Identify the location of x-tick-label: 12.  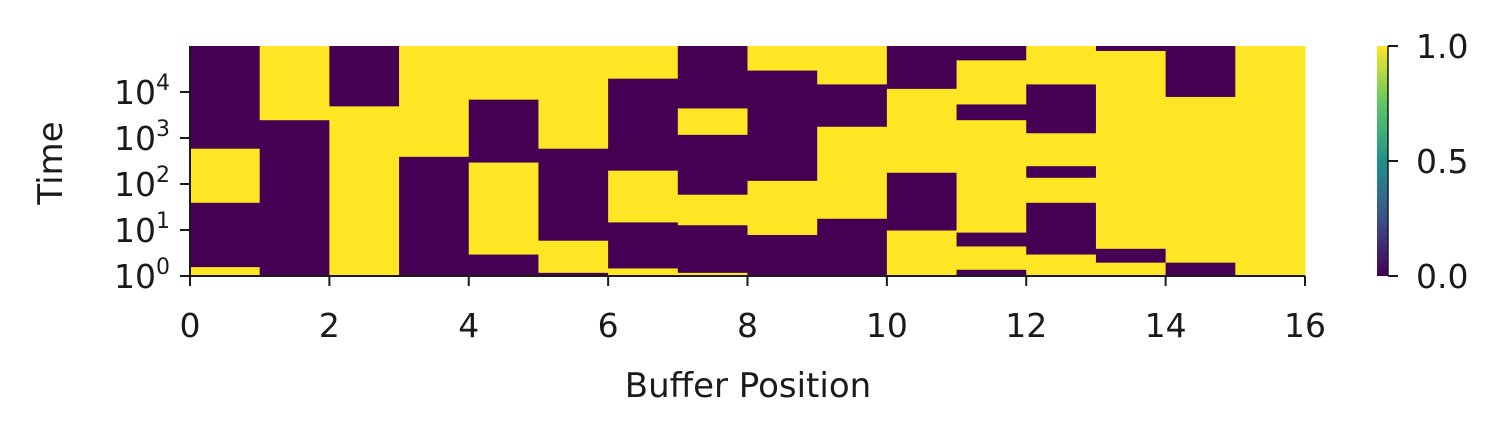
(1026, 325).